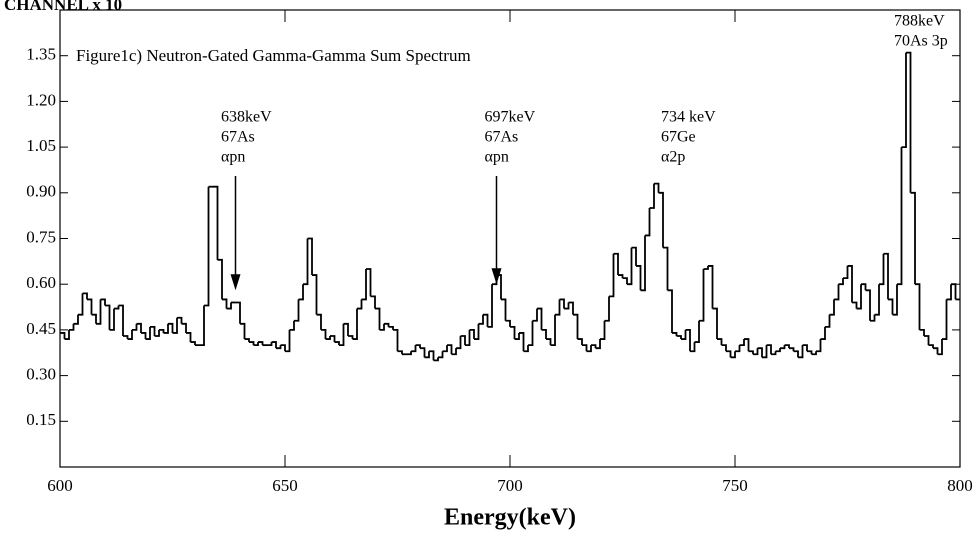  What do you see at coordinates (496, 276) in the screenshot?
I see `annotation-arrowhead` at bounding box center [496, 276].